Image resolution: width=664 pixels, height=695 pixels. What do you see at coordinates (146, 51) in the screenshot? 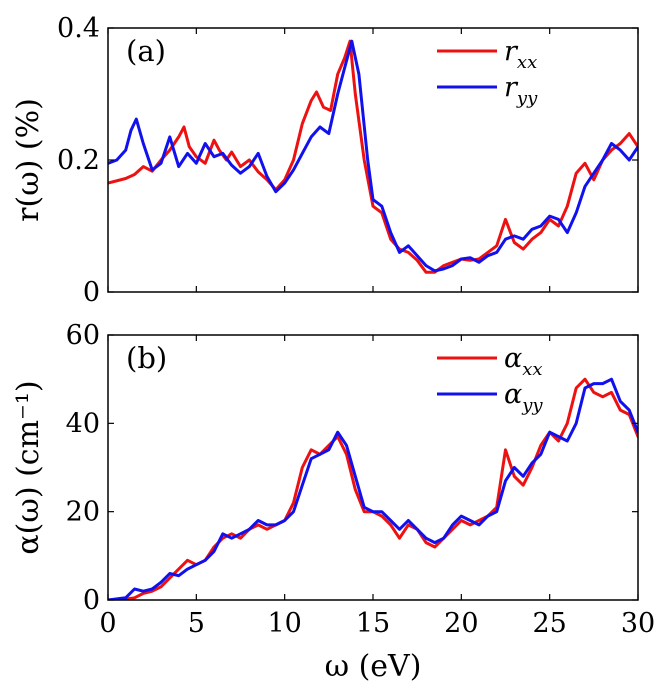
I see `panel-a-label: (a)` at bounding box center [146, 51].